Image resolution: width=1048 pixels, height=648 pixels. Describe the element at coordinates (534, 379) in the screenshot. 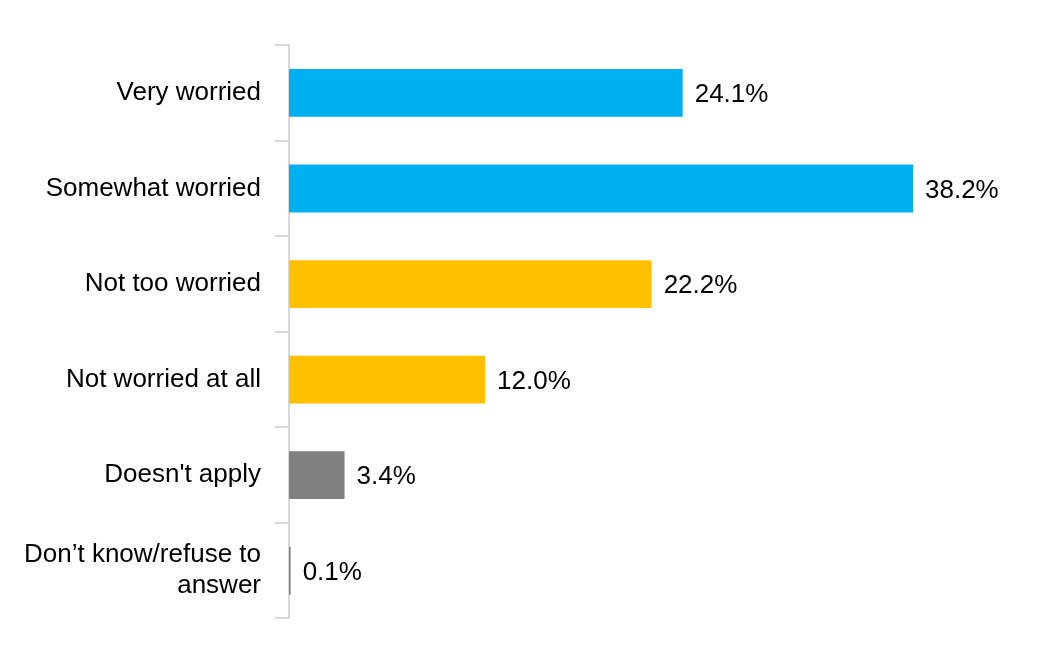

I see `data-label: 12.0%` at that location.